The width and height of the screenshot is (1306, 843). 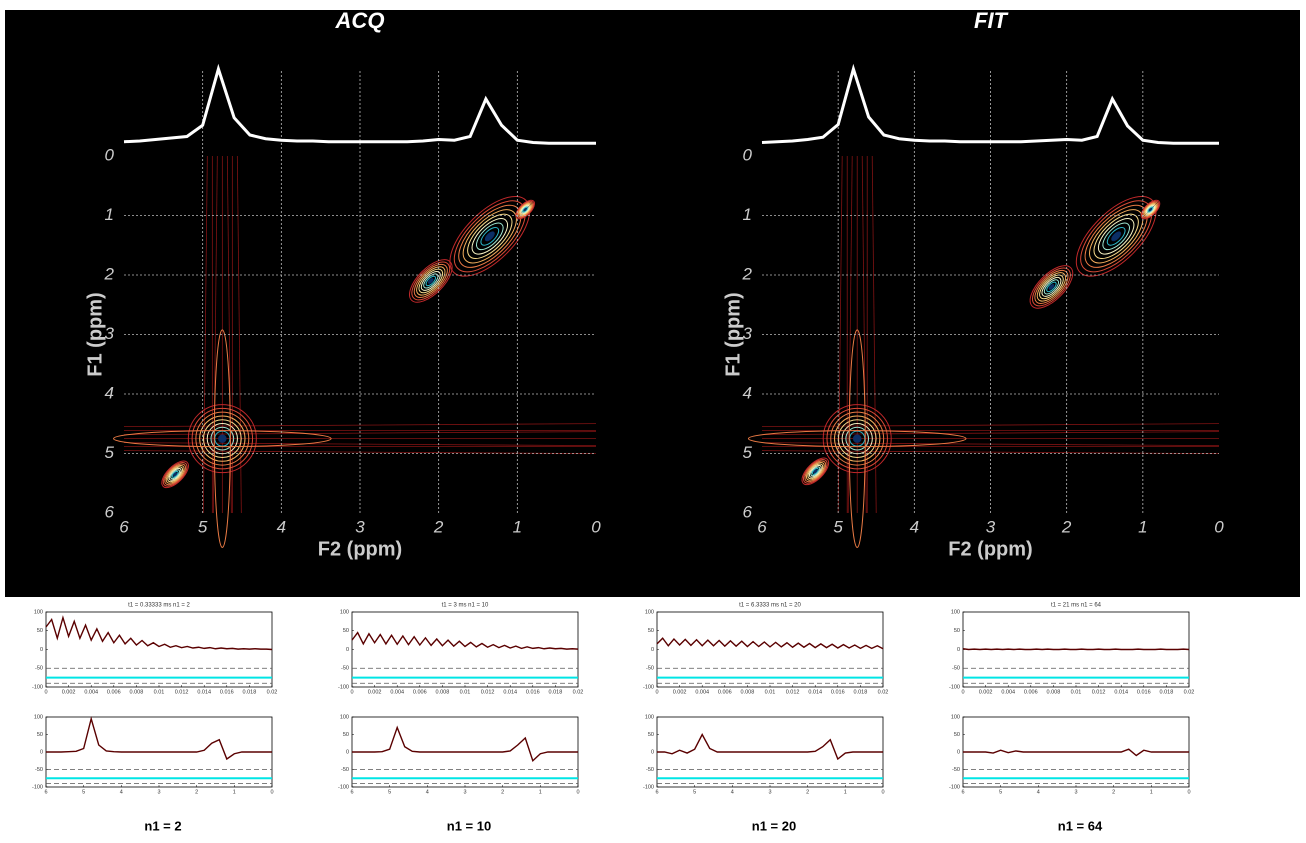 What do you see at coordinates (702, 692) in the screenshot?
I see `x-tick-label: 0.004` at bounding box center [702, 692].